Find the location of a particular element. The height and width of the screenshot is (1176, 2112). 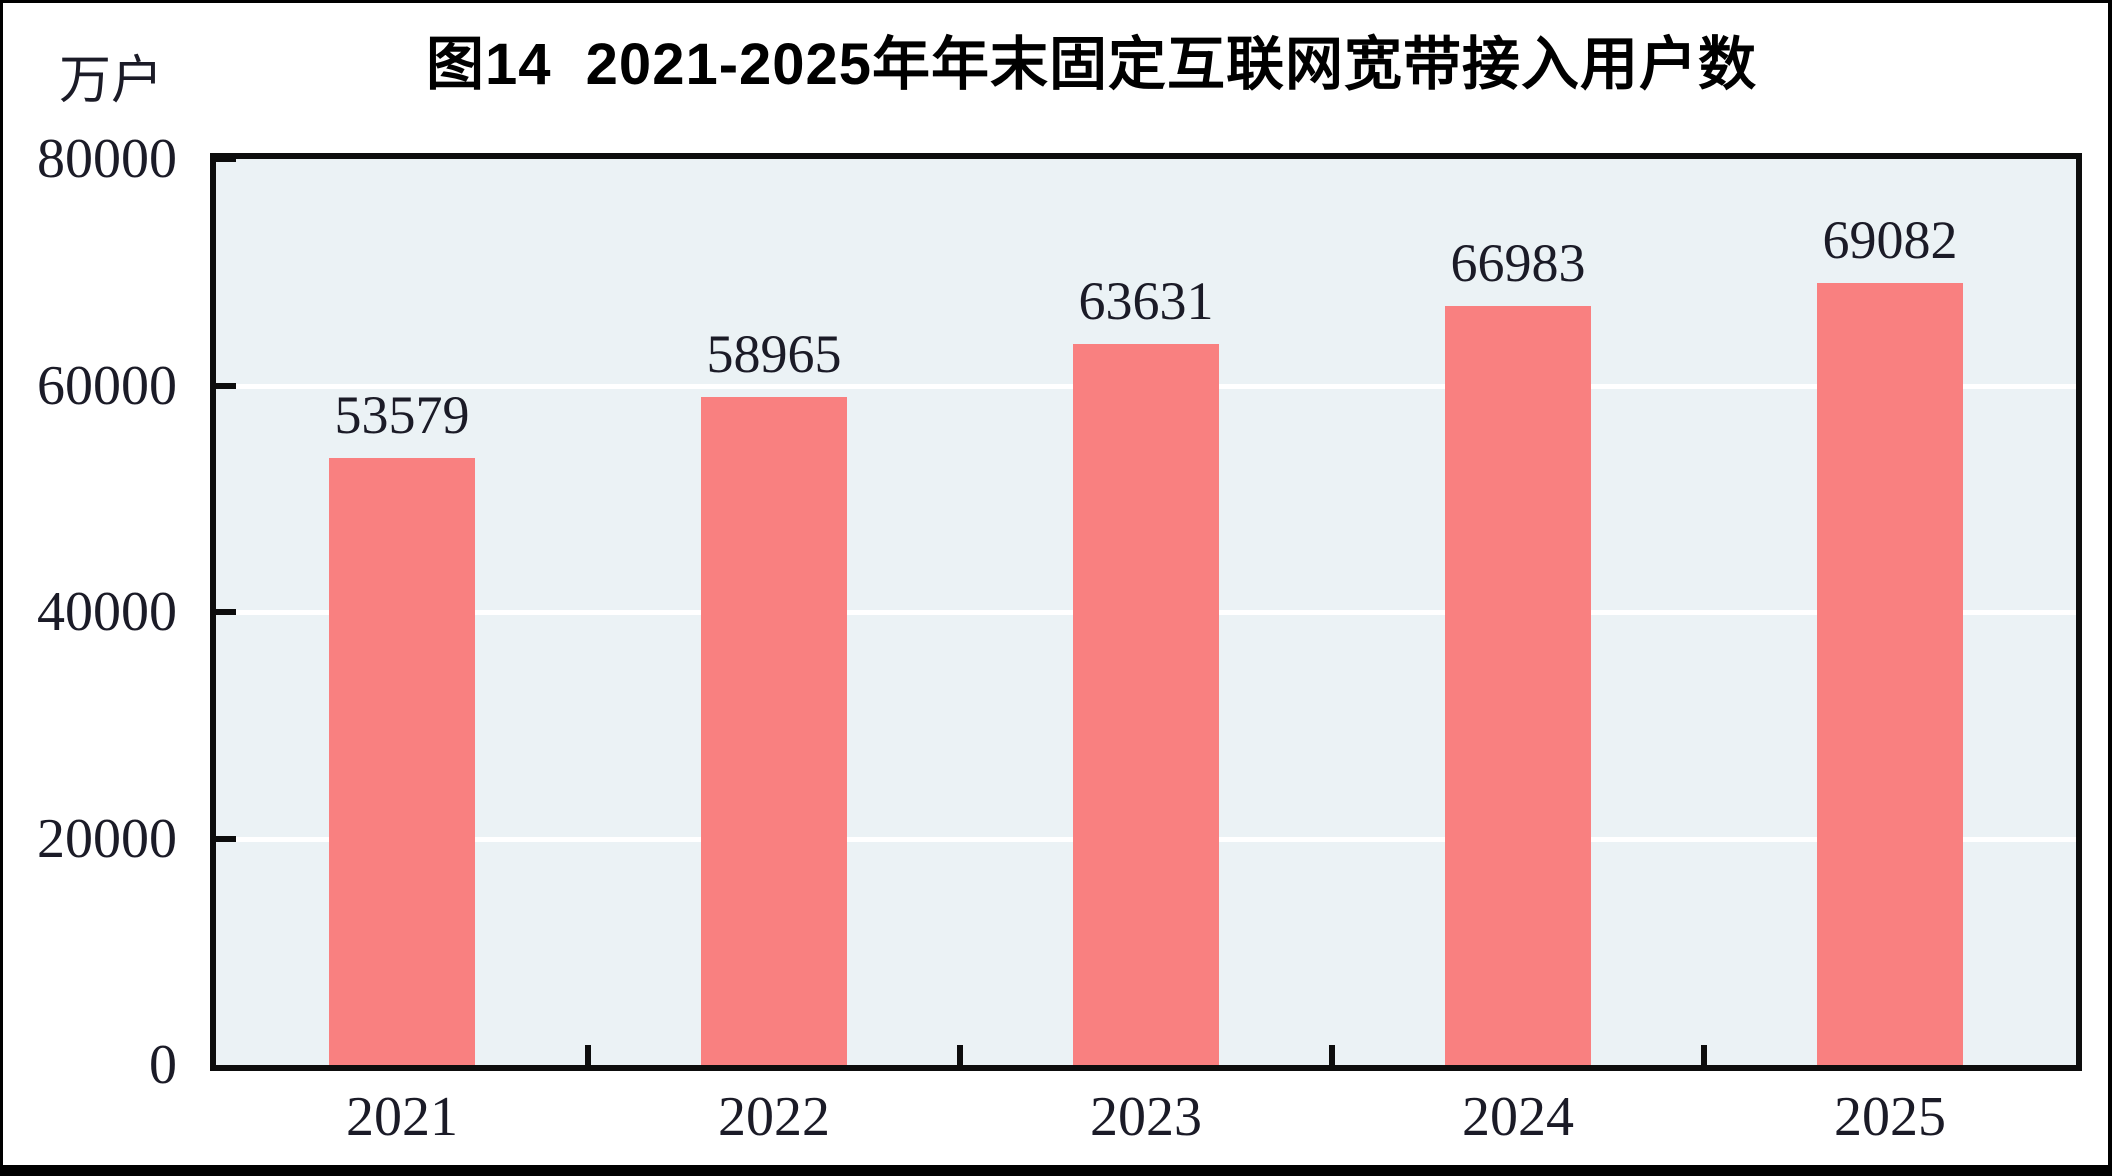

x-tick-label-2021: 2021 is located at coordinates (402, 1117).